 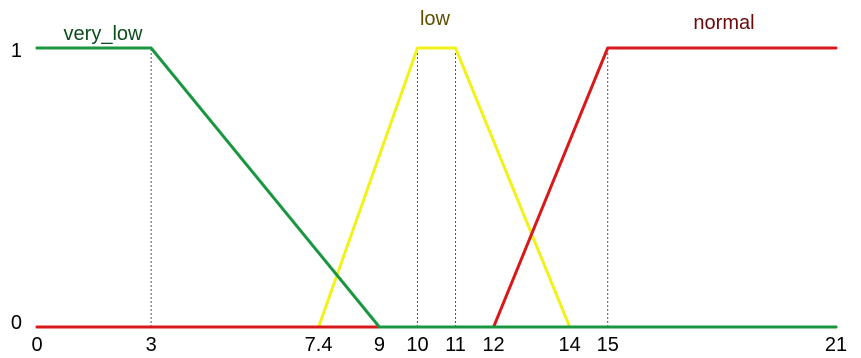 What do you see at coordinates (36, 345) in the screenshot?
I see `x-tick-label: 0` at bounding box center [36, 345].